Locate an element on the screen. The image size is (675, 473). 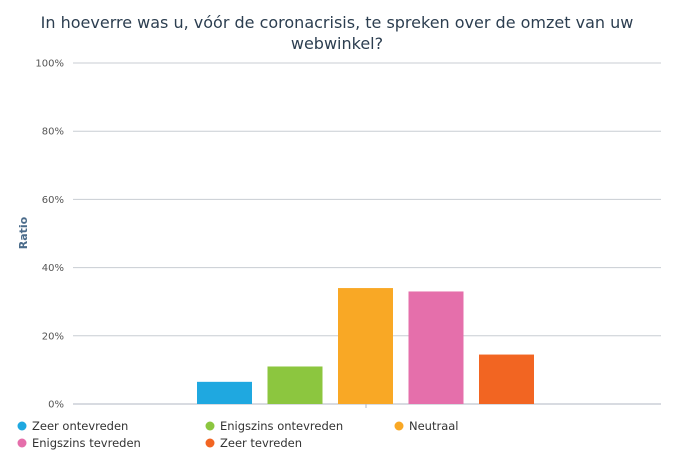
chart-title-line-2: webwinkel? is located at coordinates (337, 43).